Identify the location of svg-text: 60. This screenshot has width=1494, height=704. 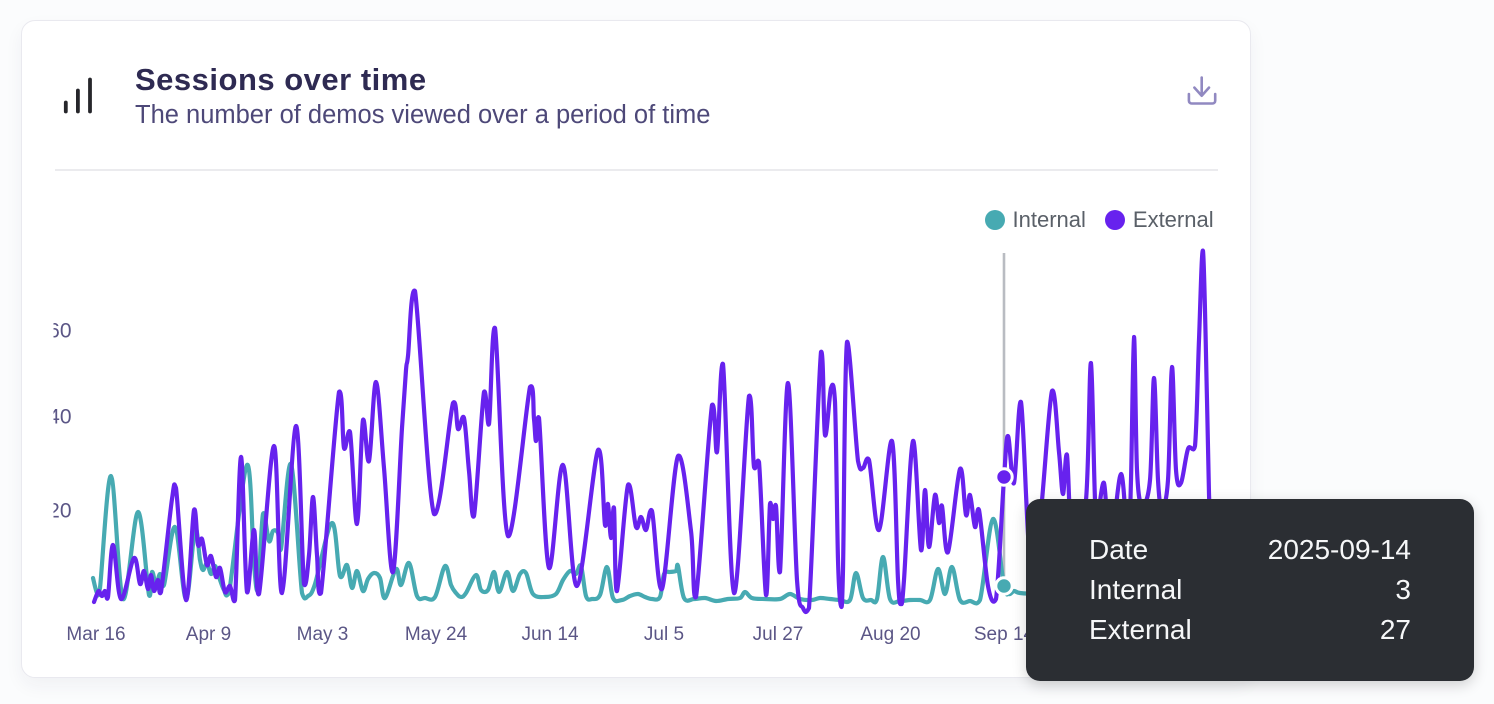
(59, 331).